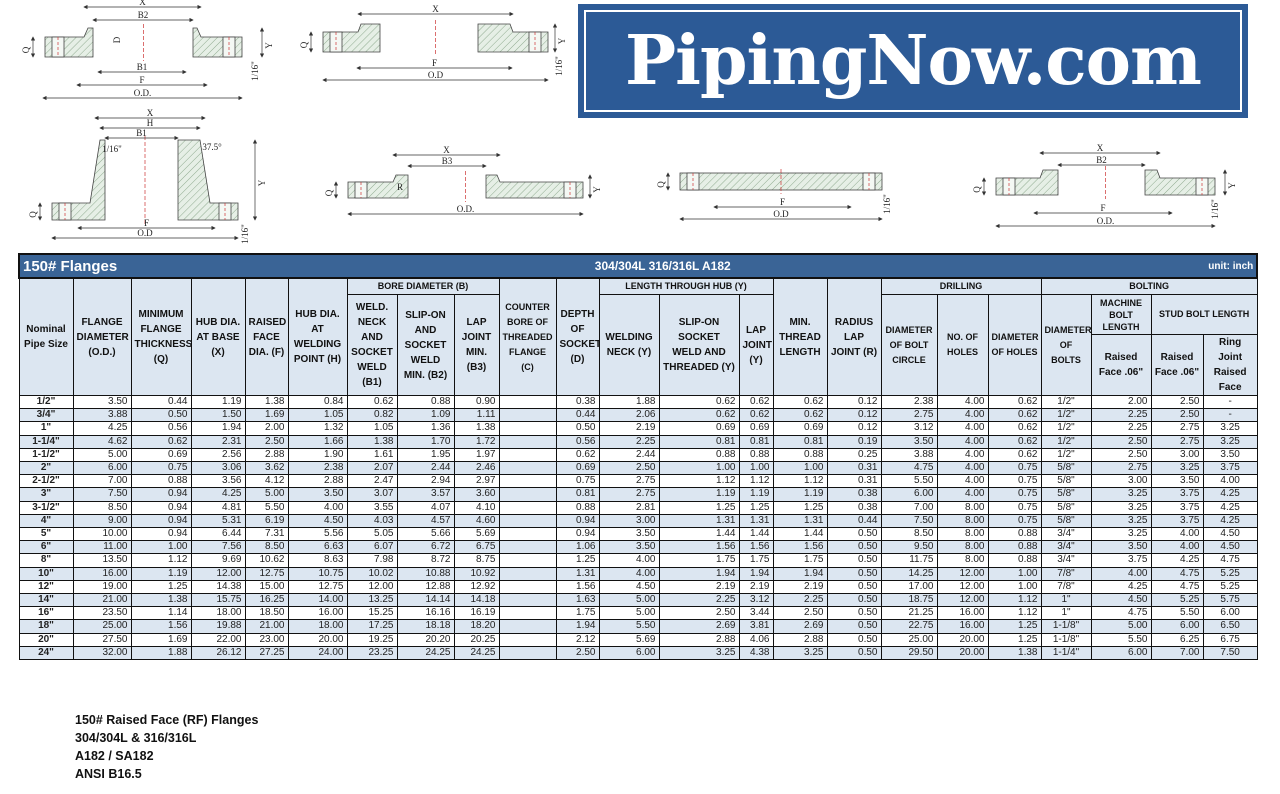 The image size is (1280, 794). I want to click on header-bolt-dia: DIAMETER OF BOLTS, so click(1066, 345).